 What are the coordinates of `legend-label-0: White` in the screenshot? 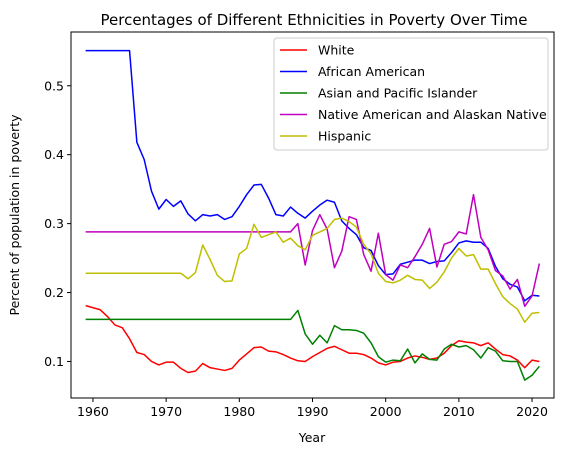 It's located at (336, 50).